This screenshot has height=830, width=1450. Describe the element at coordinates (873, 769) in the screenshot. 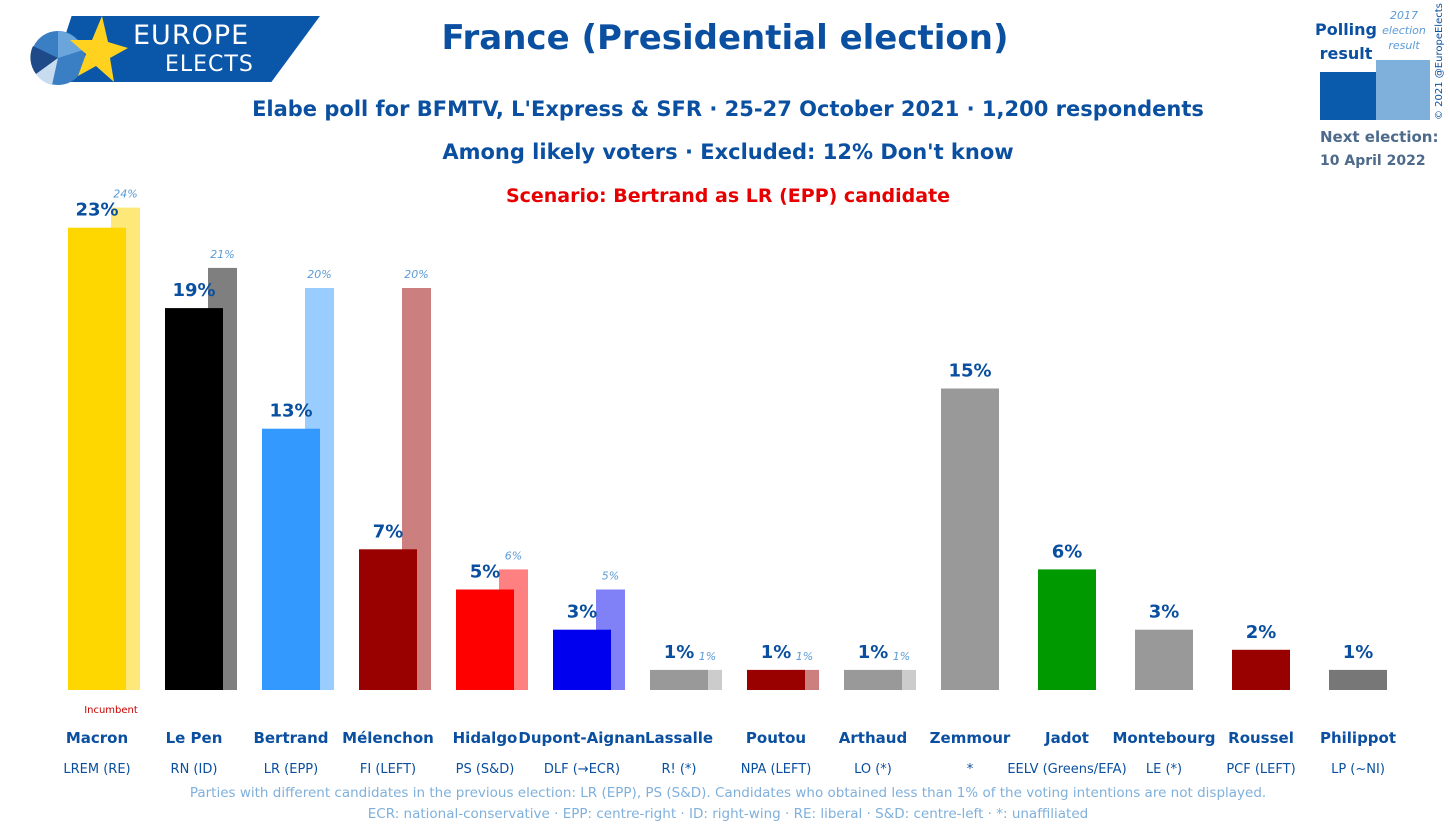

I see `party-label-8: LO (*)` at that location.